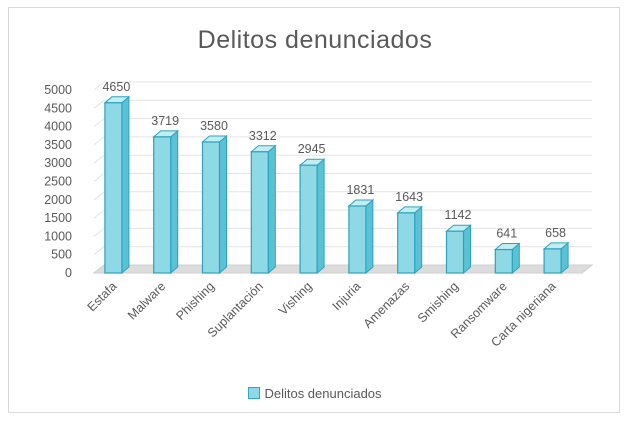  I want to click on legend-swatch, so click(254, 393).